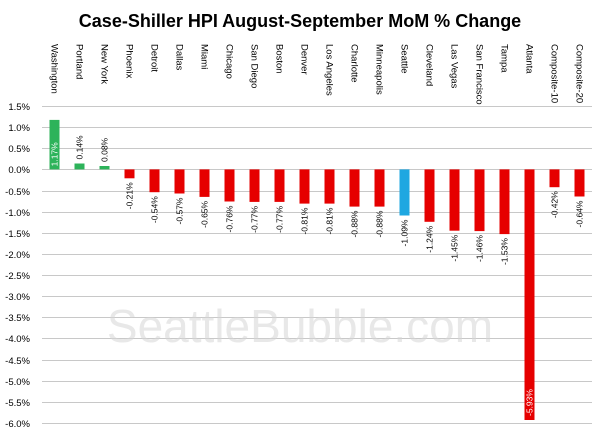 This screenshot has height=436, width=600. Describe the element at coordinates (19, 128) in the screenshot. I see `y-tick-label: 1.0%` at that location.